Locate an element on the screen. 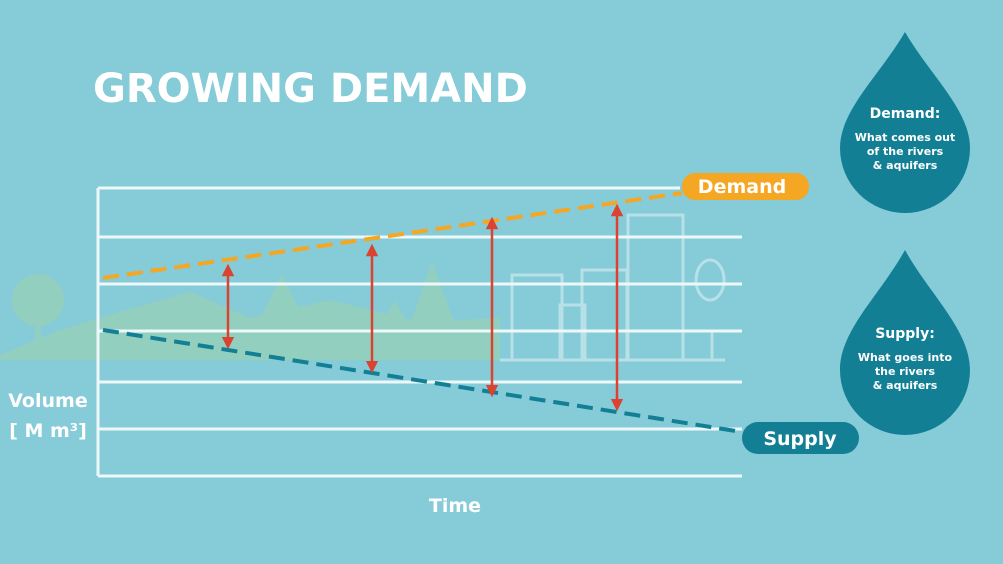  buildings is located at coordinates (613, 287).